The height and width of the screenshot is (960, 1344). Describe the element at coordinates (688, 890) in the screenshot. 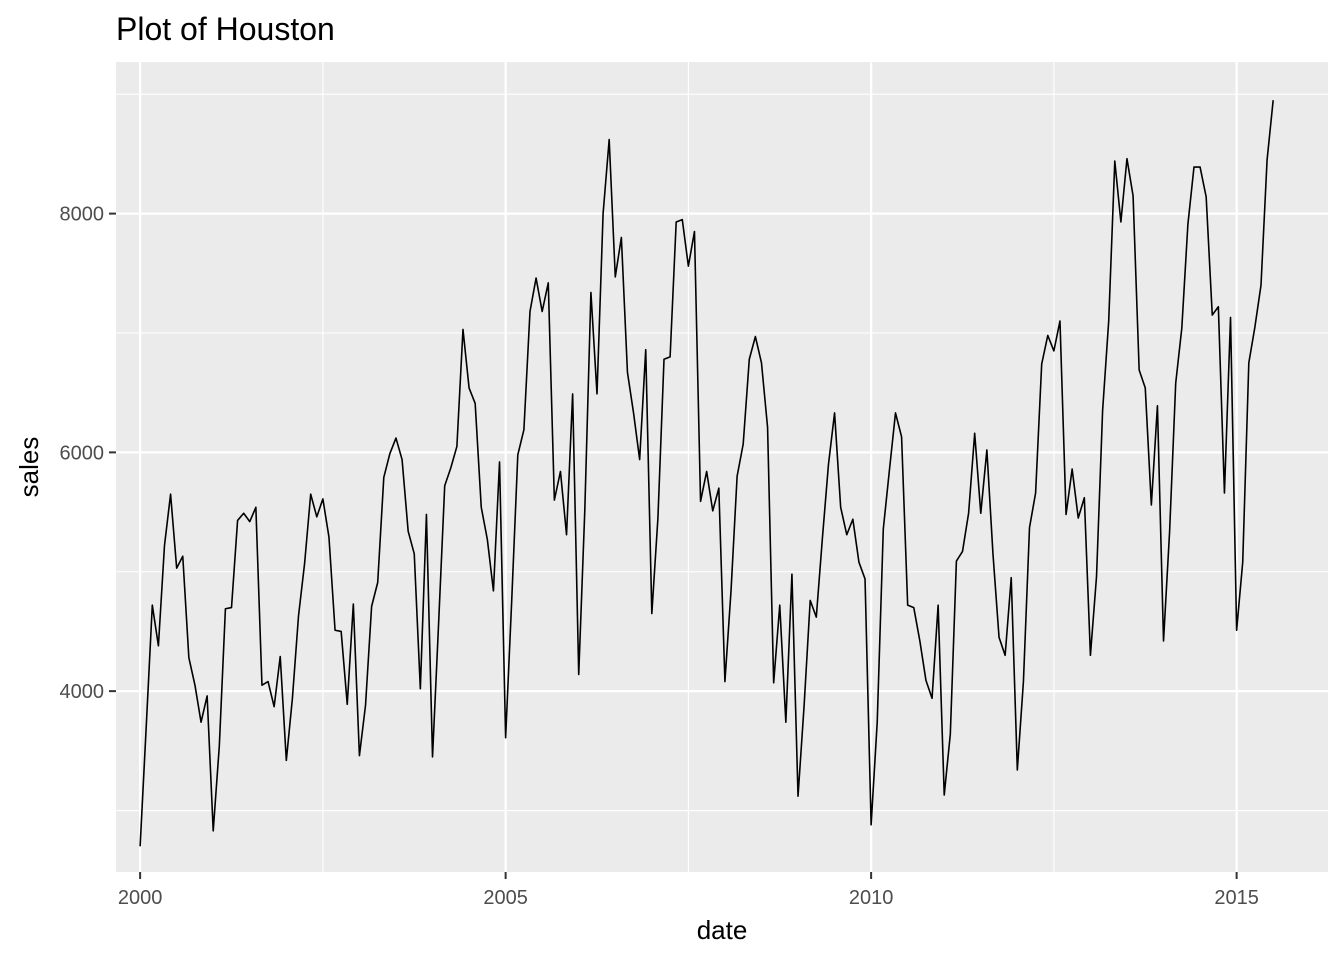

I see `x-axis: 2000 2005 2010 2015` at that location.